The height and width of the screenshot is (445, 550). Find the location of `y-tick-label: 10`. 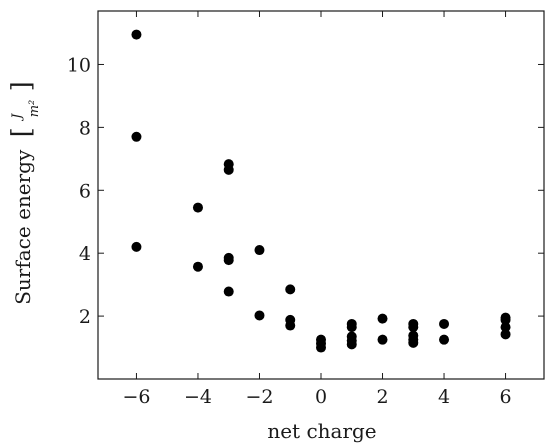

y-tick-label: 10 is located at coordinates (79, 65).